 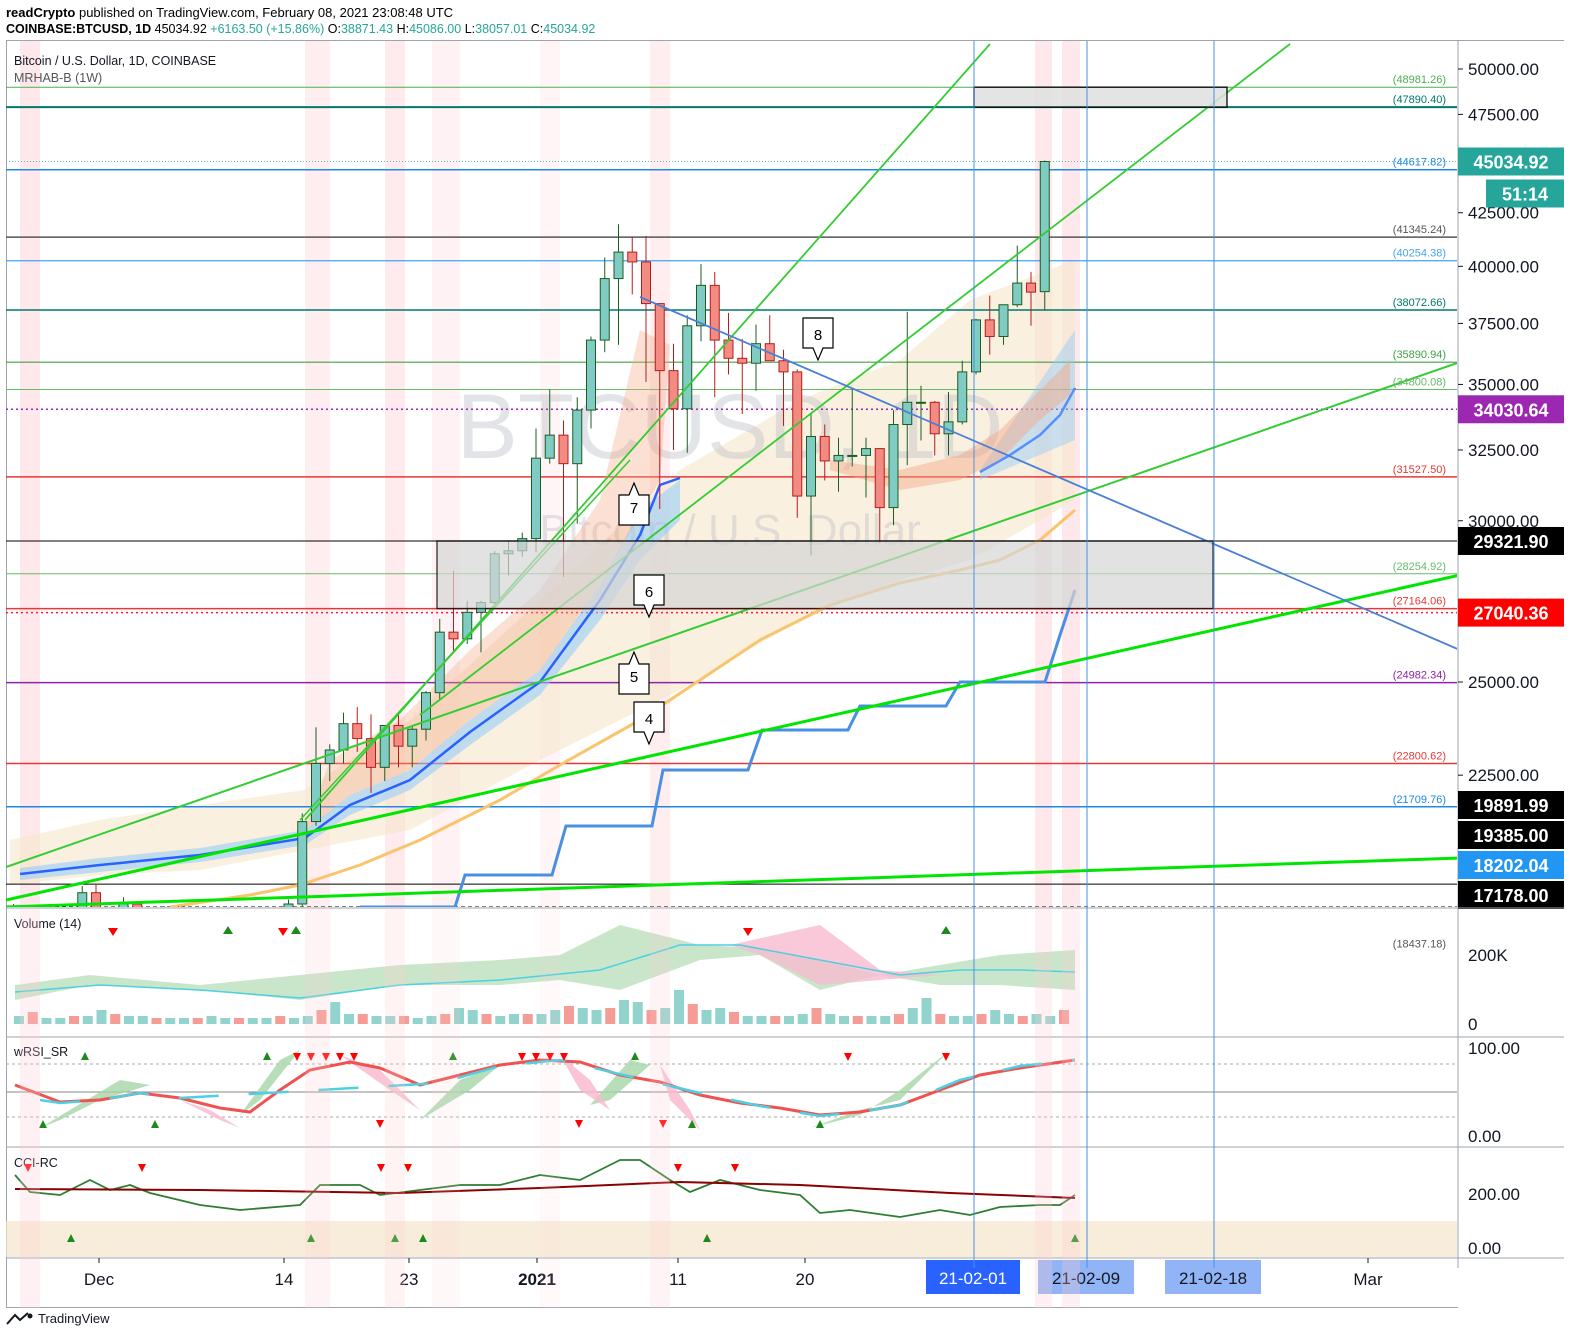 What do you see at coordinates (950, 425) in the screenshot?
I see `hab-down-zone` at bounding box center [950, 425].